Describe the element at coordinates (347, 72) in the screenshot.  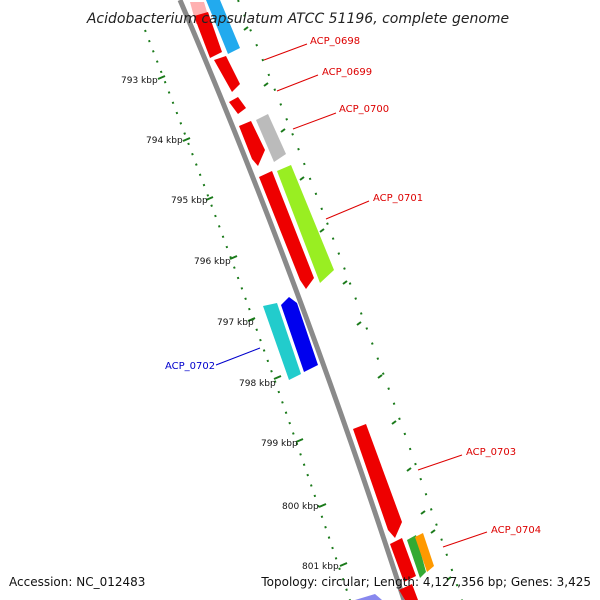
I see `gene-label-acp-0699: ACP_0699` at that location.